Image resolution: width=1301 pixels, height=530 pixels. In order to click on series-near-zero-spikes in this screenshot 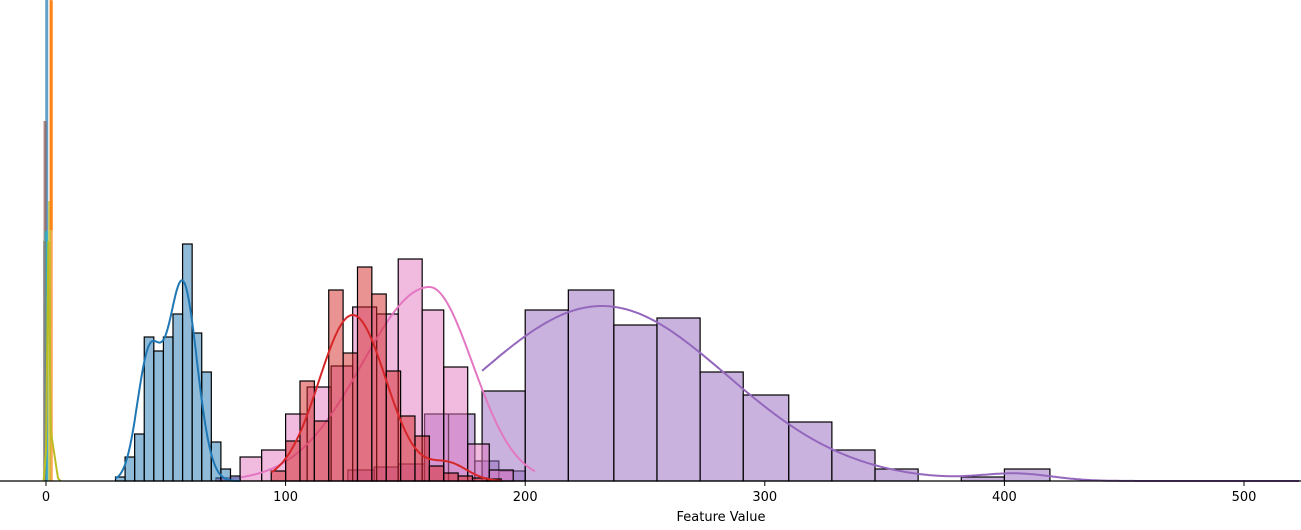, I will do `click(52, 241)`.